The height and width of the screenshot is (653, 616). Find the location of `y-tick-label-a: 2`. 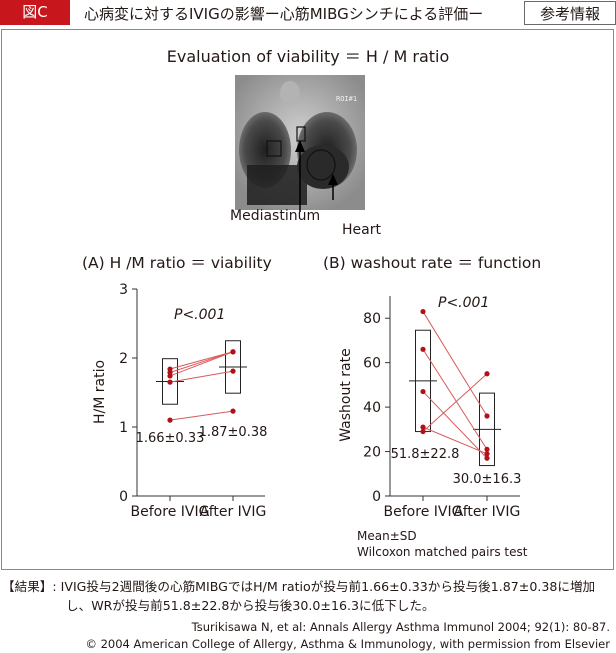

y-tick-label-a: 2 is located at coordinates (123, 359).